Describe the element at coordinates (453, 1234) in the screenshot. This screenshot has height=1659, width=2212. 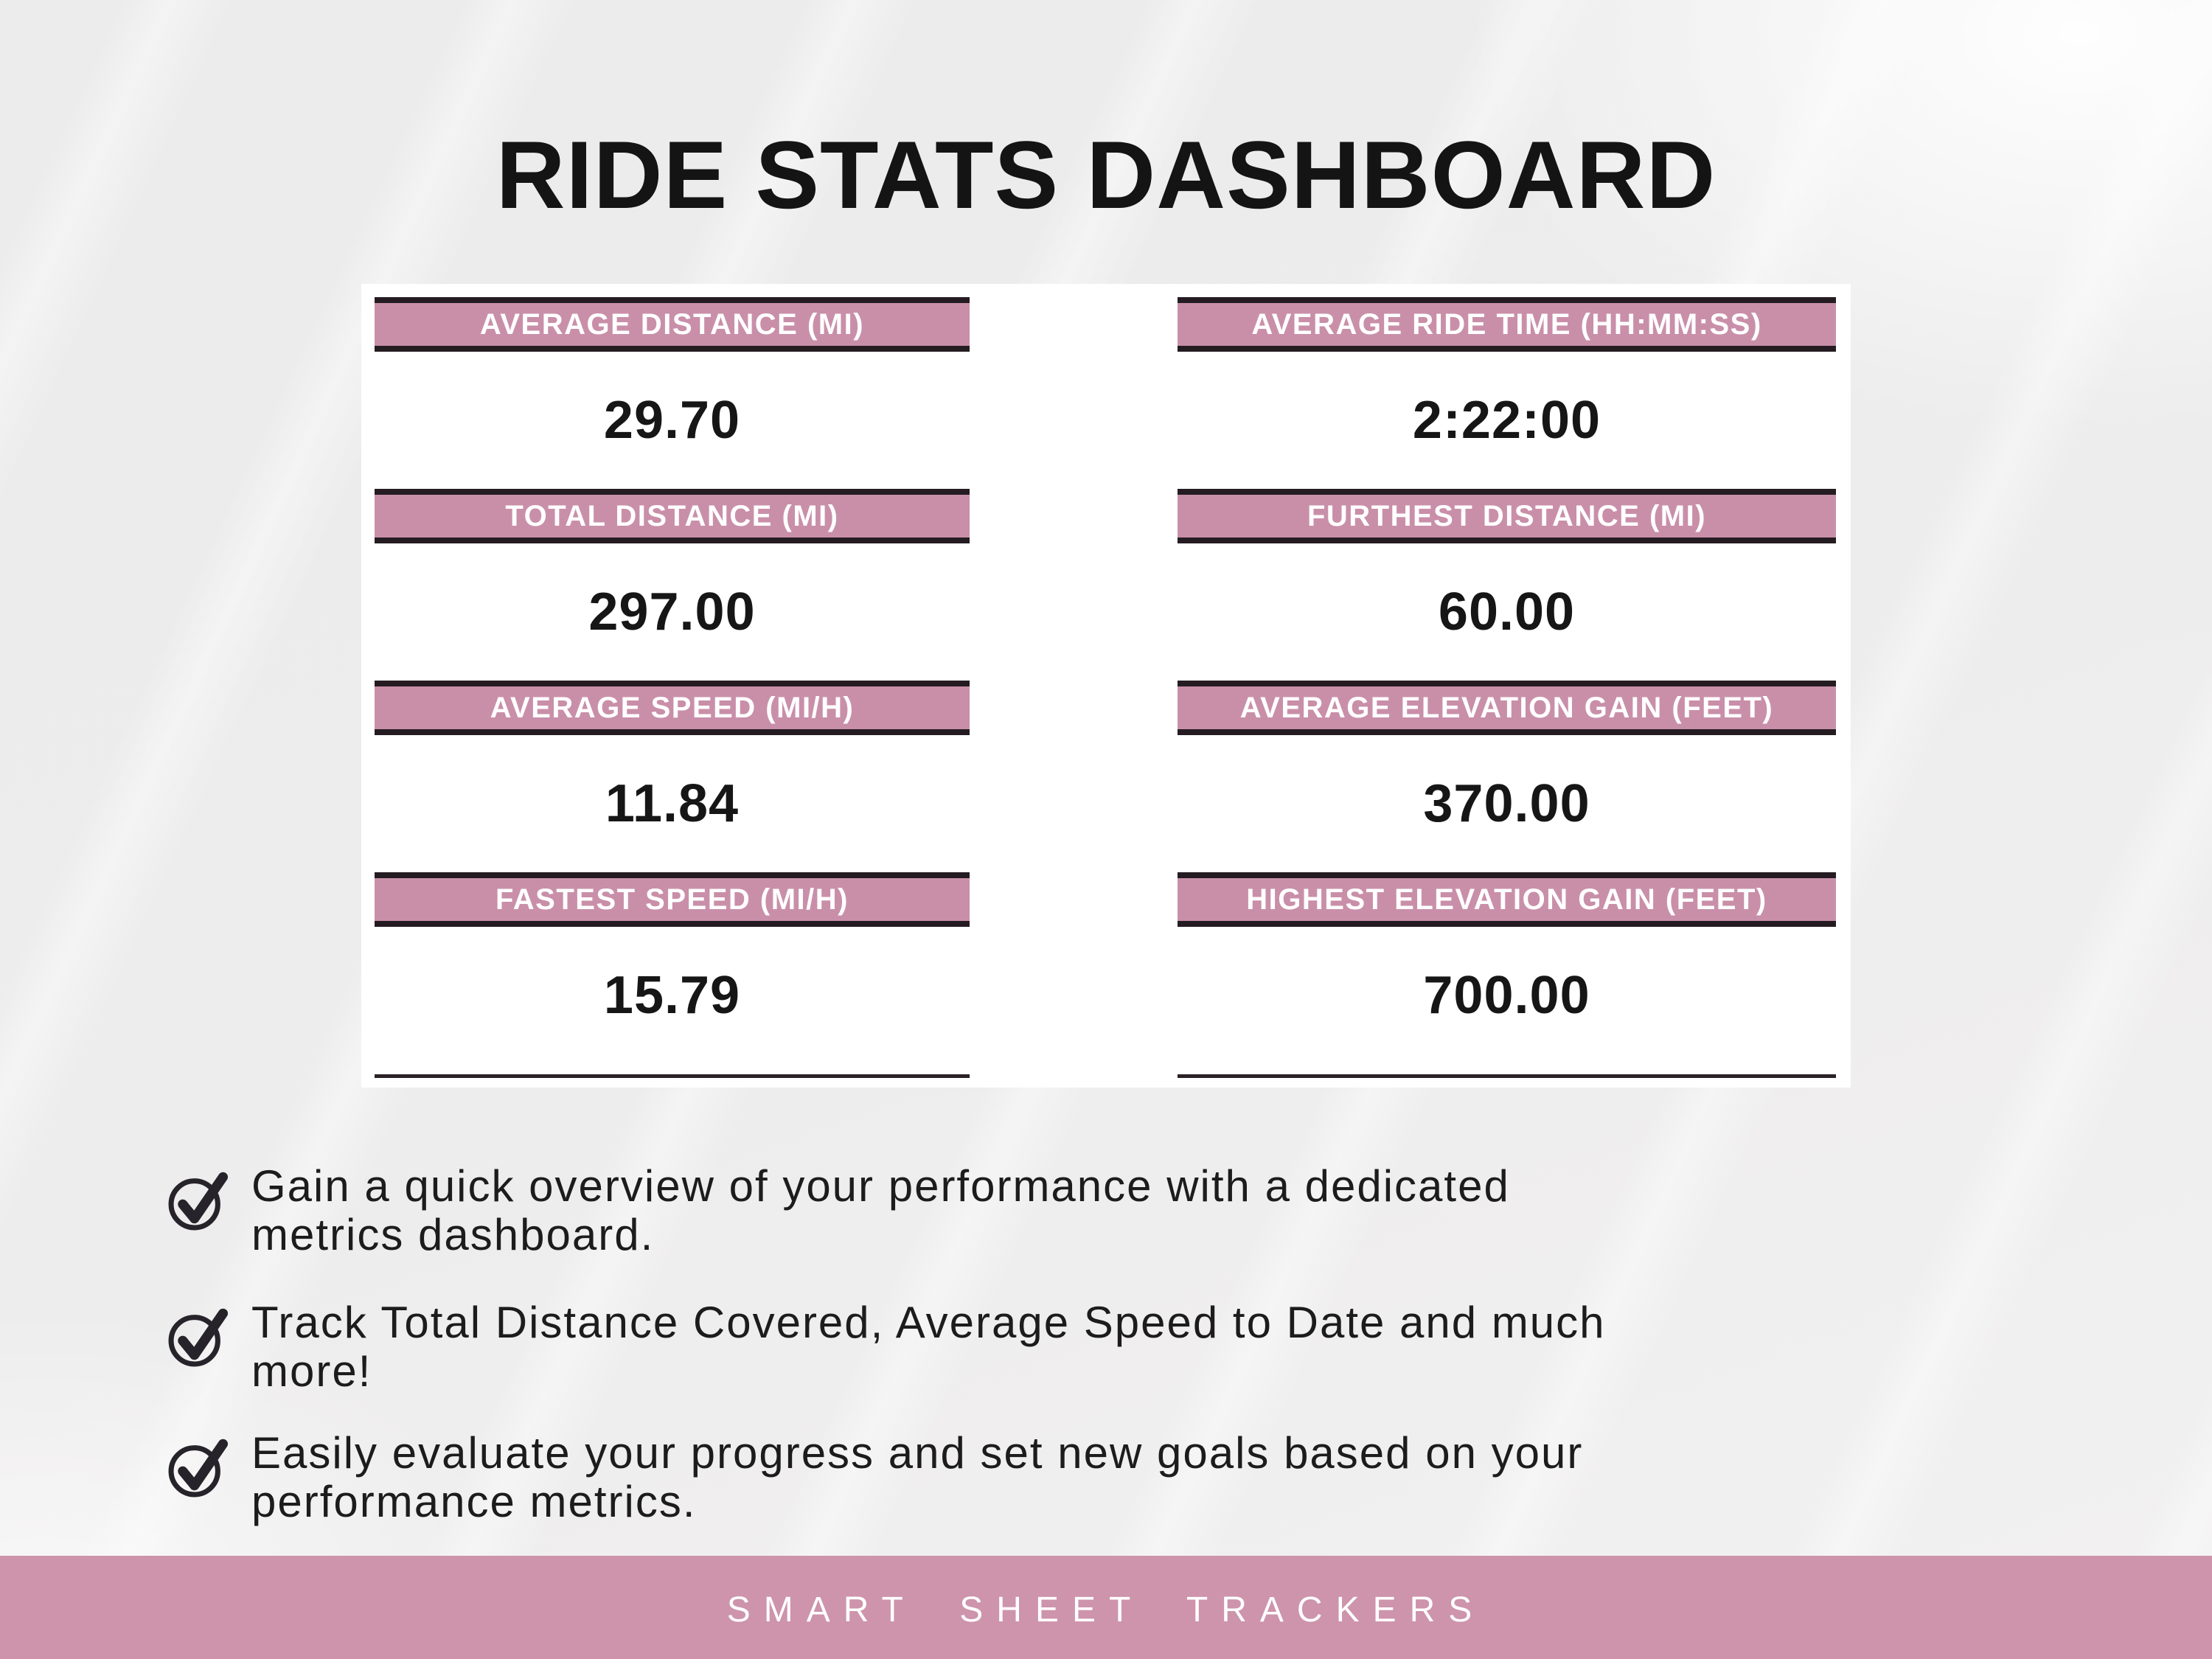
I see `bullet-line: metrics dashboard.` at that location.